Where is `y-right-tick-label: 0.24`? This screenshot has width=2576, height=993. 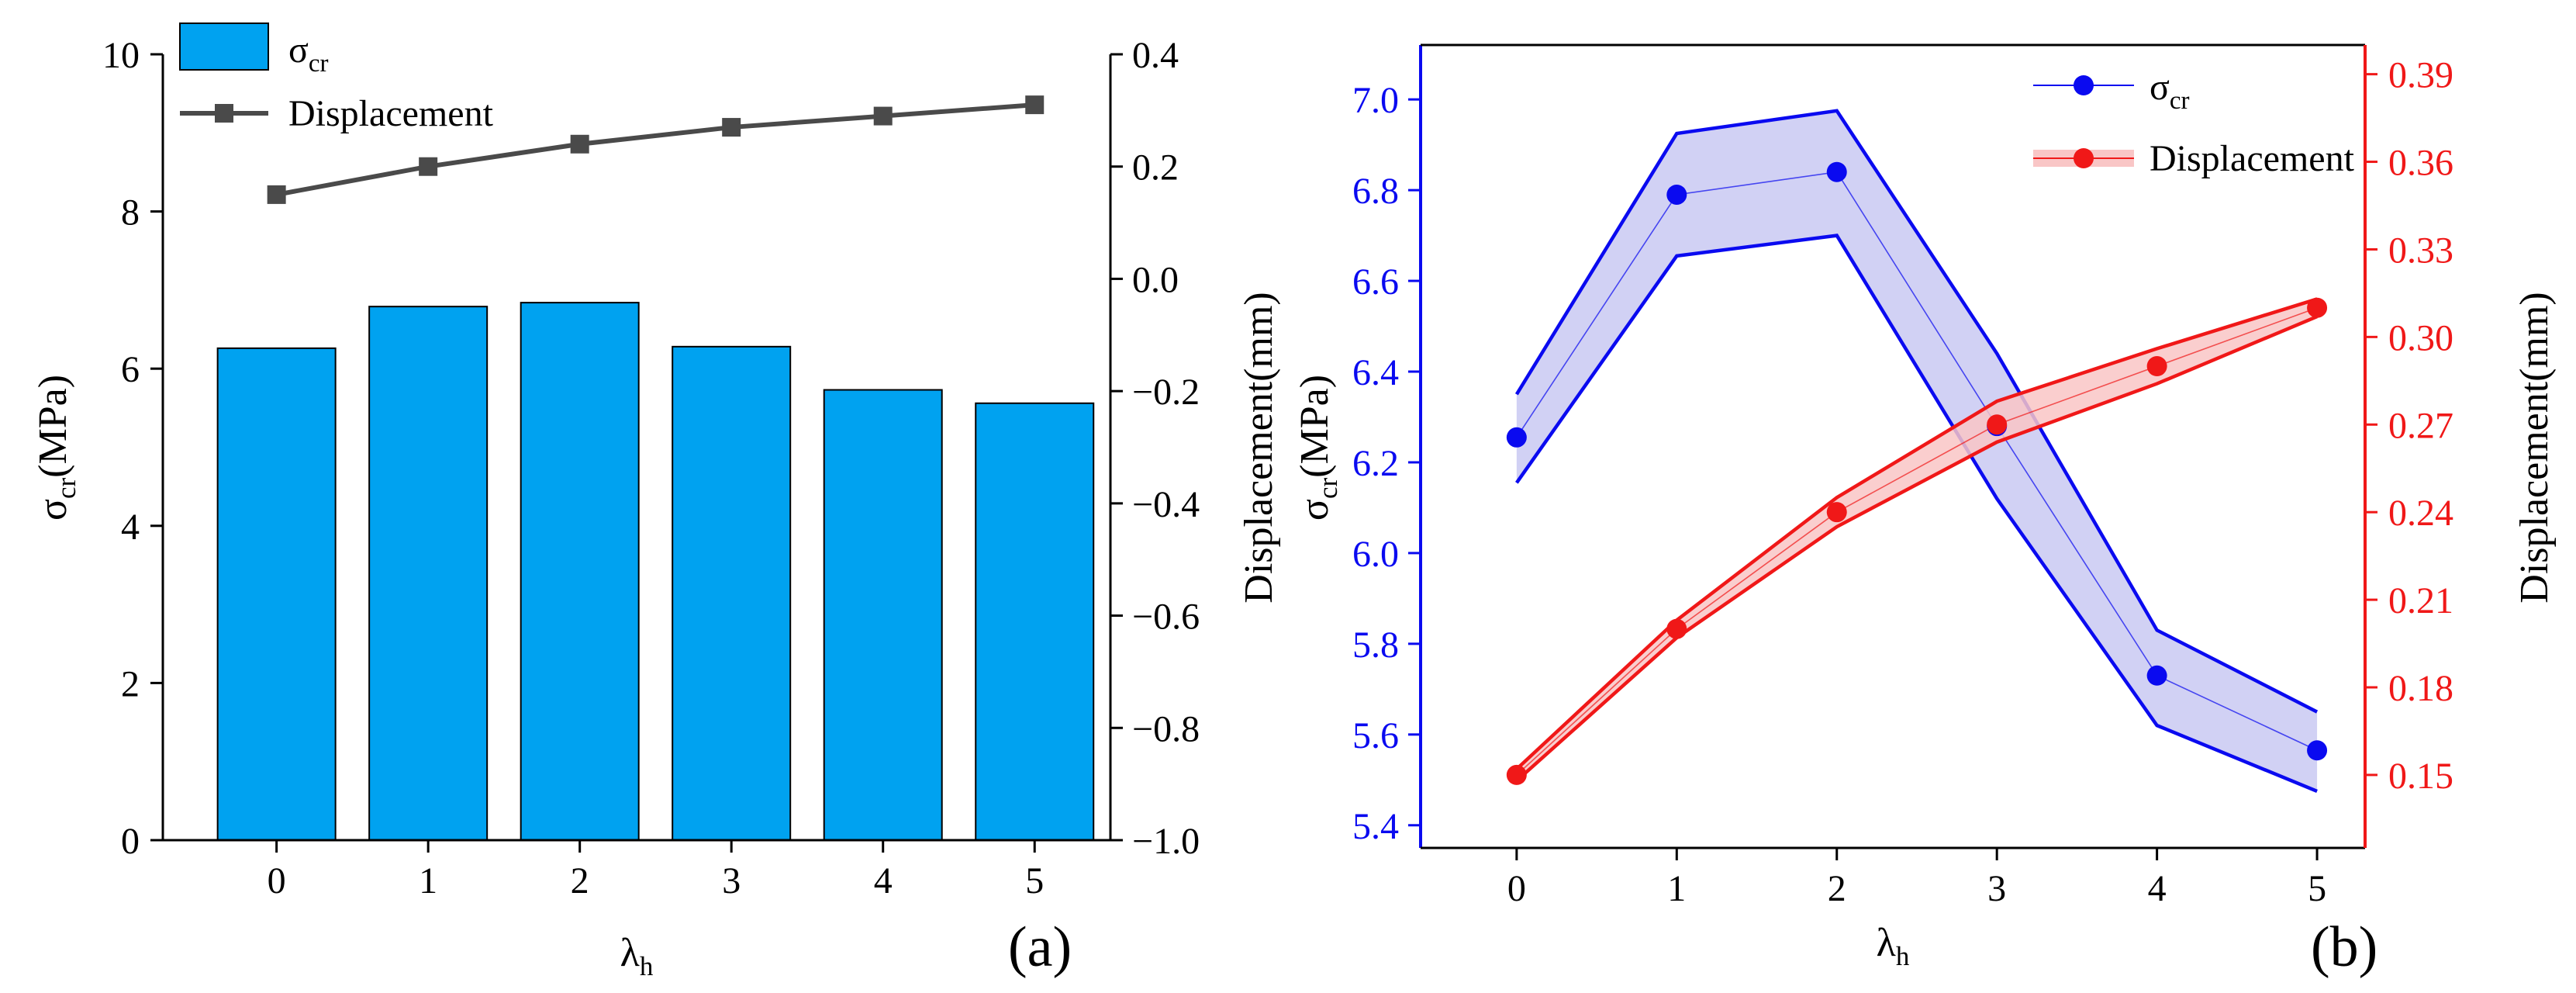
y-right-tick-label: 0.24 is located at coordinates (2420, 513).